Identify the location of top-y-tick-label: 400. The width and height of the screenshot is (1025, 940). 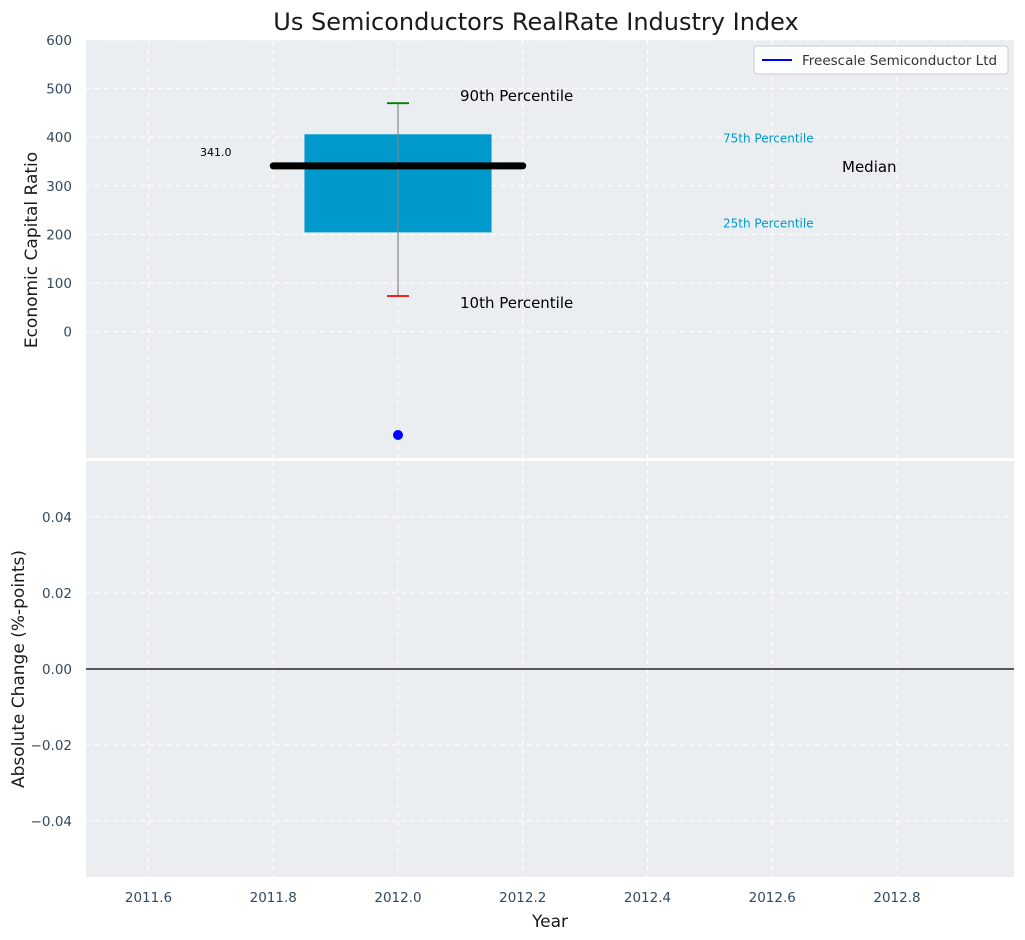
(59, 138).